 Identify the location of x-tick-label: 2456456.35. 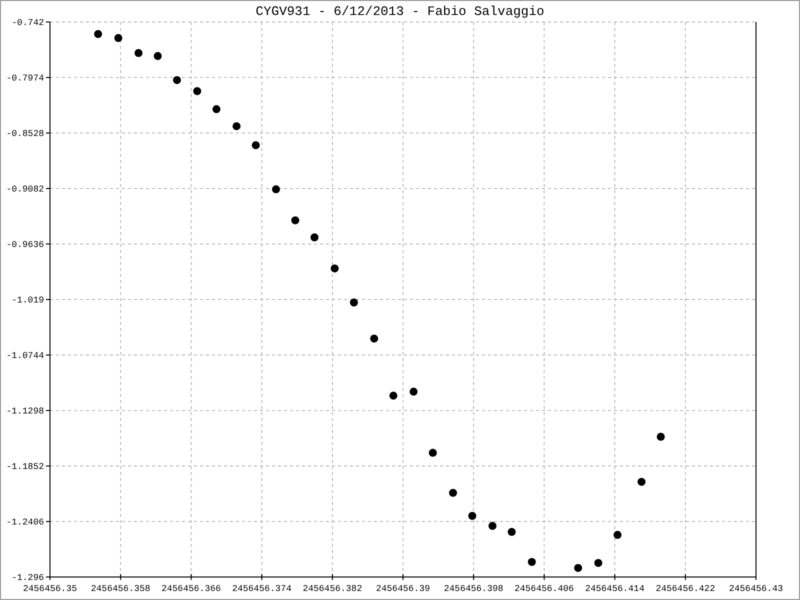
(50, 589).